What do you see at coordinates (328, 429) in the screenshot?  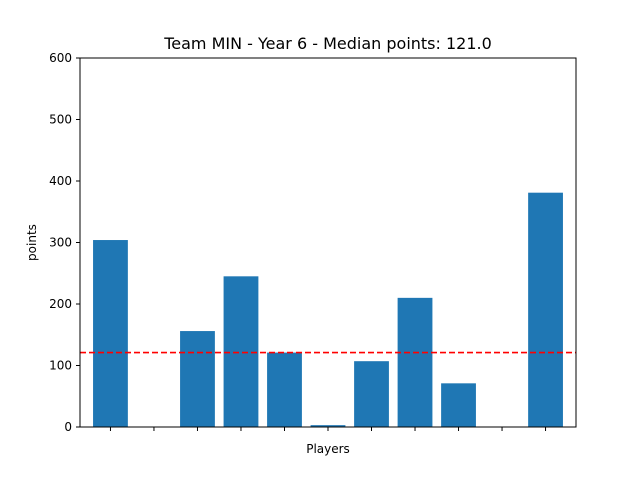 I see `x-axis` at bounding box center [328, 429].